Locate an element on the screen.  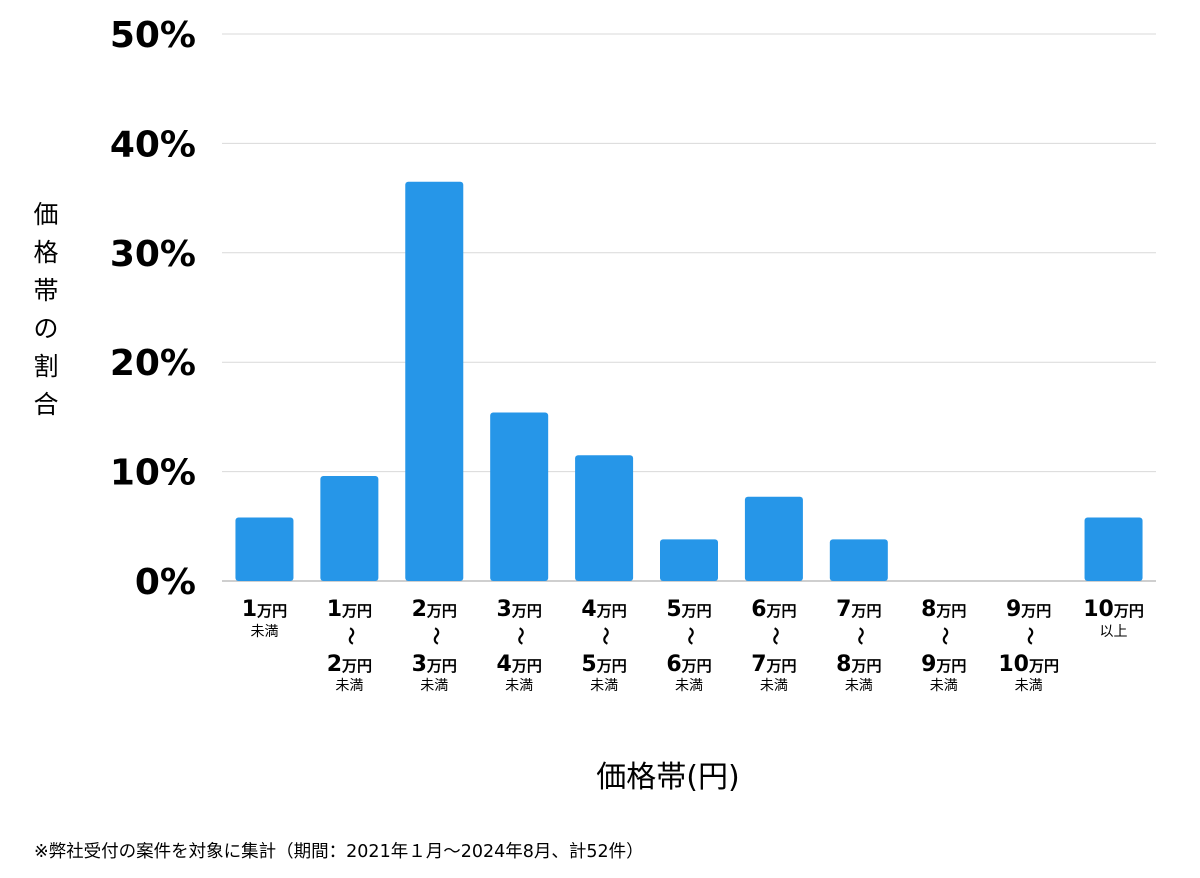
y-tick-label: 0% is located at coordinates (165, 582).